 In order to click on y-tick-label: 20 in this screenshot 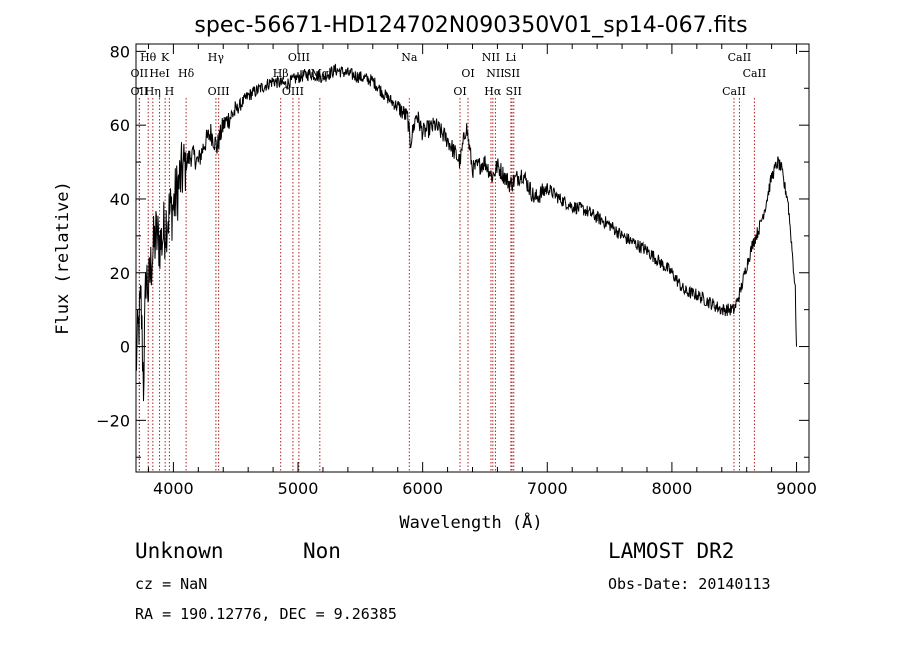, I will do `click(120, 273)`.